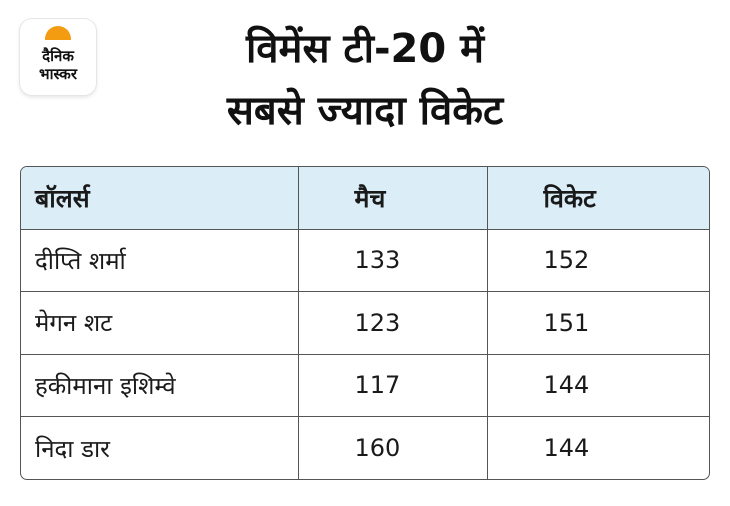 Image resolution: width=730 pixels, height=506 pixels. I want to click on matches-cell: 160, so click(393, 447).